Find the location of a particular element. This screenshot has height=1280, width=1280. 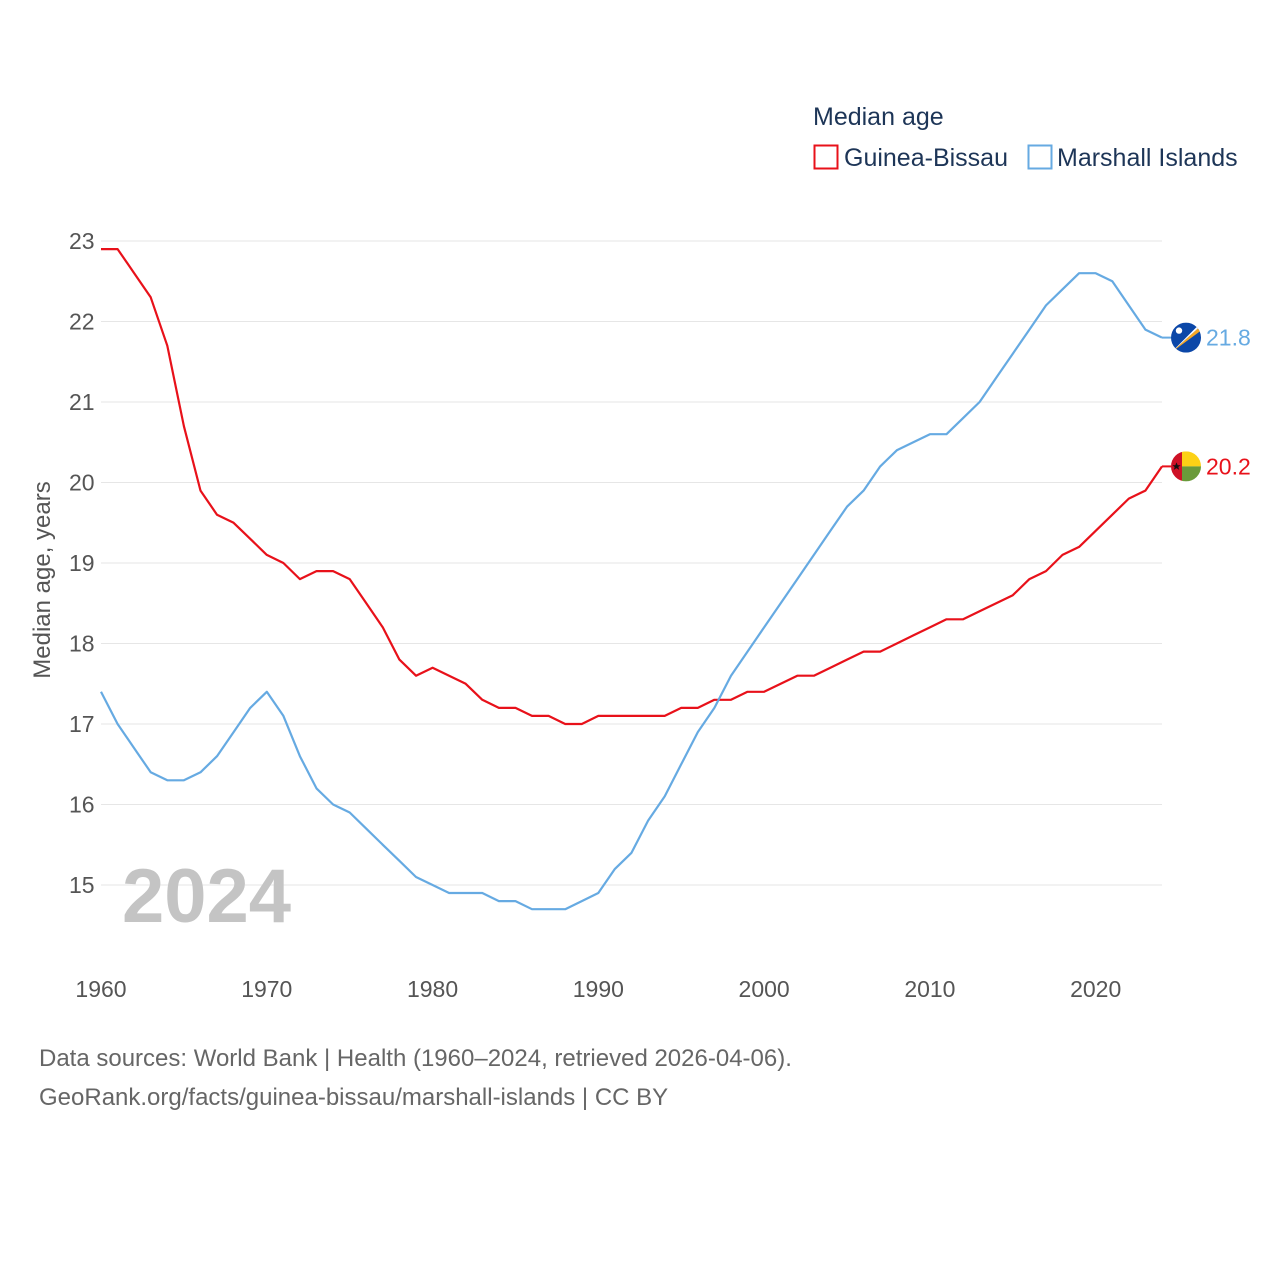

y-axis-title: Median age, years is located at coordinates (42, 579).